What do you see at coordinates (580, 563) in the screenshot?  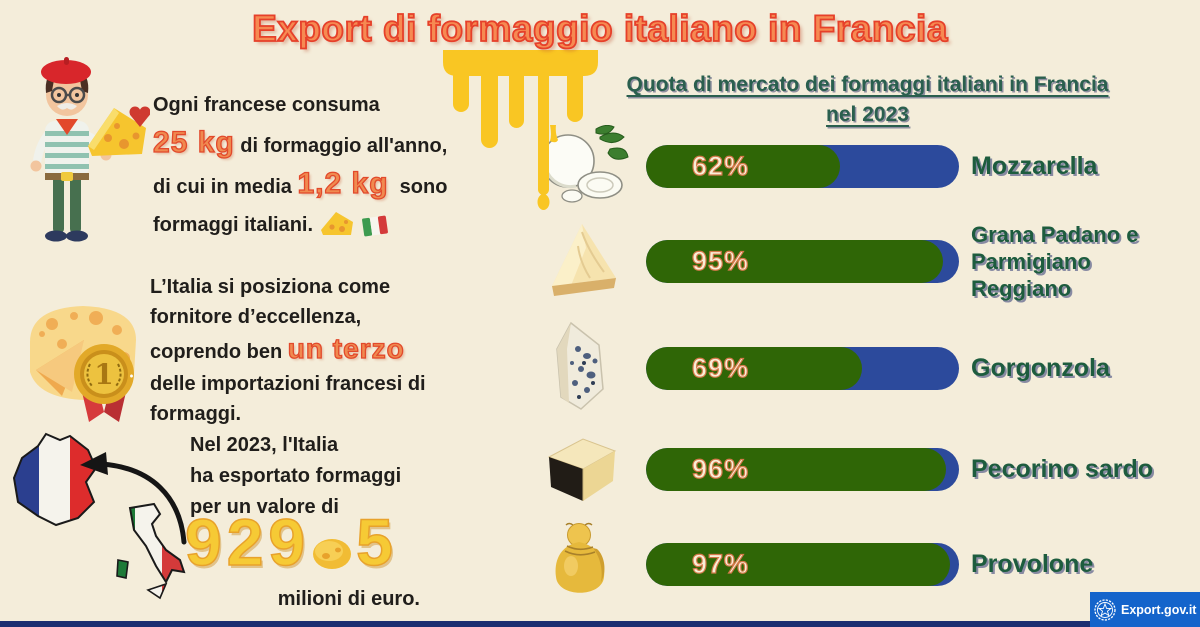 I see `provolone-icon` at bounding box center [580, 563].